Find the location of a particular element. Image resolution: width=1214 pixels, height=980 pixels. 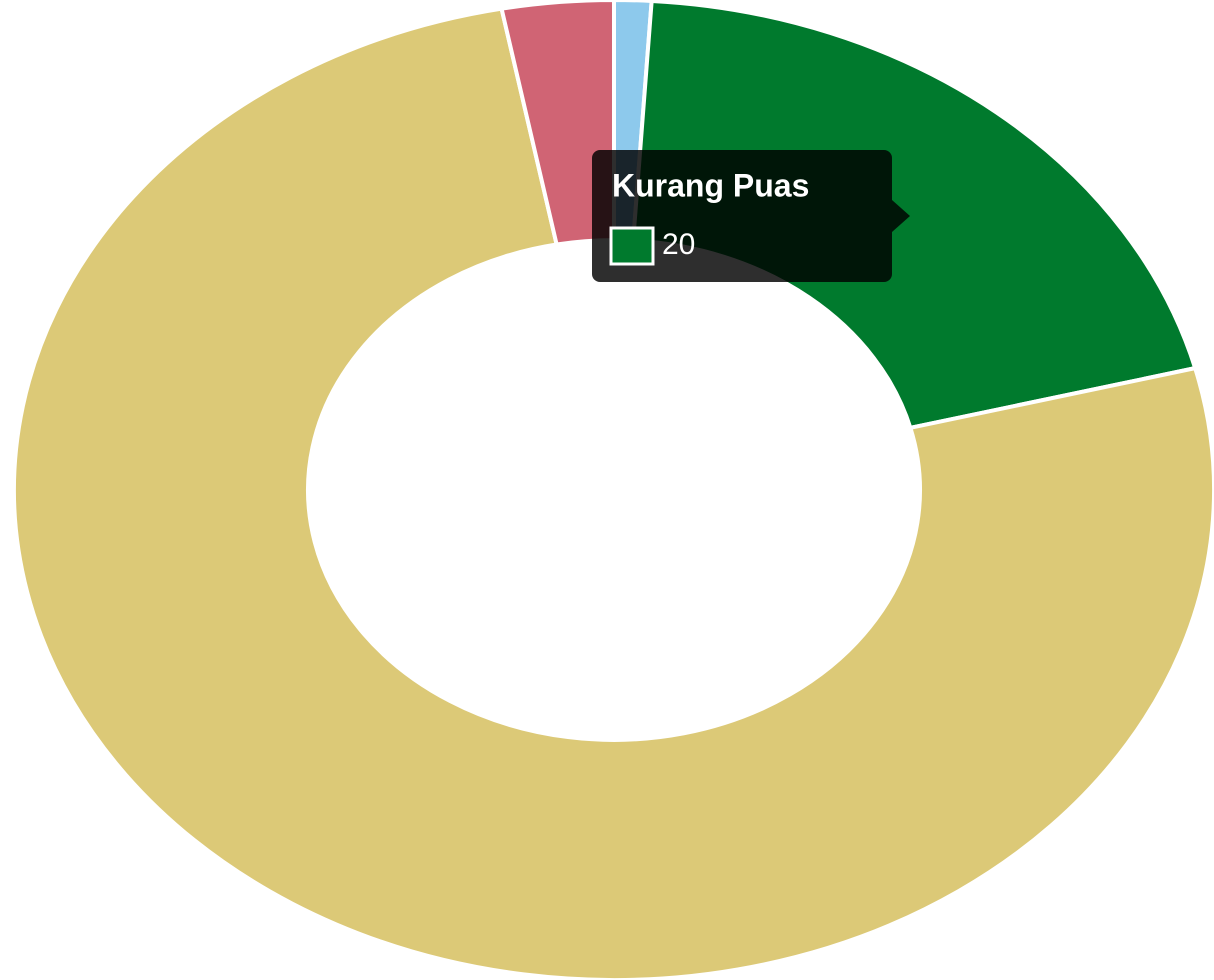

tooltip-caret is located at coordinates (901, 216).